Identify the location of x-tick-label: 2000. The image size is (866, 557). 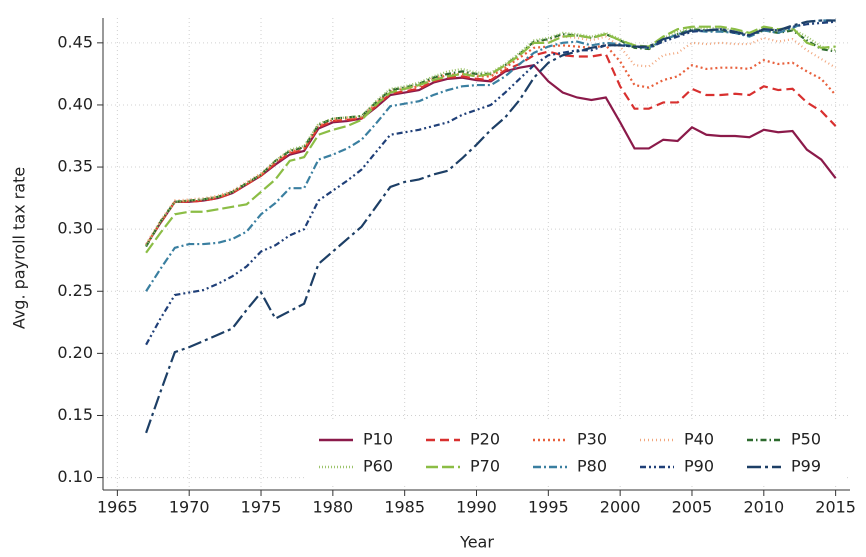
(620, 507).